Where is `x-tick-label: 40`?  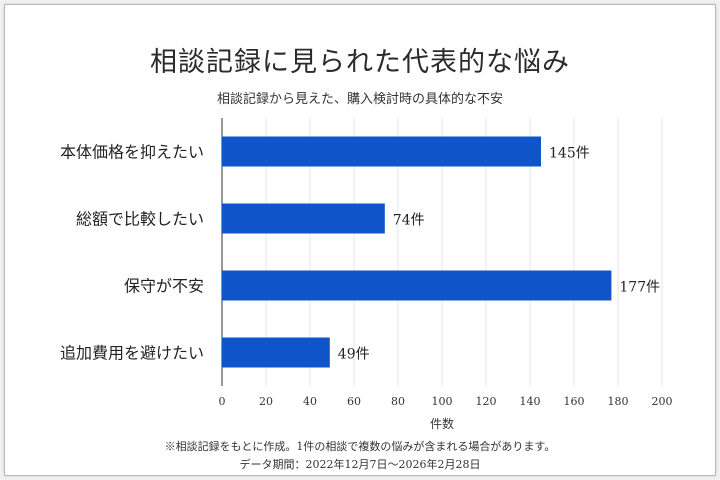
x-tick-label: 40 is located at coordinates (310, 401).